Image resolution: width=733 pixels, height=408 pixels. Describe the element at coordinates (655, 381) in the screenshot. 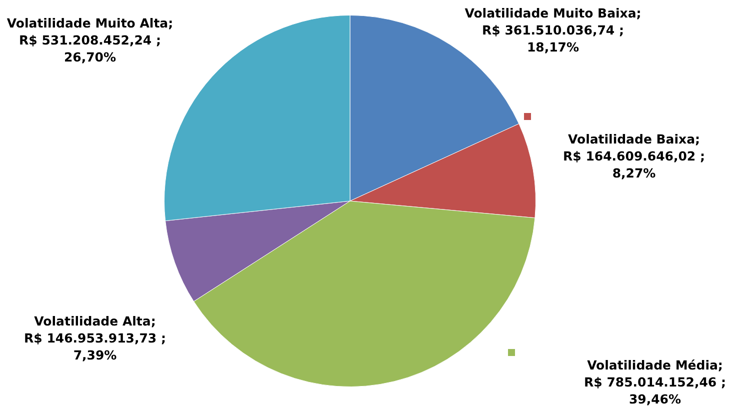

I see `slice-label: Volatilidade Média; R$ 785.014.152,46 ; 39,46%` at that location.